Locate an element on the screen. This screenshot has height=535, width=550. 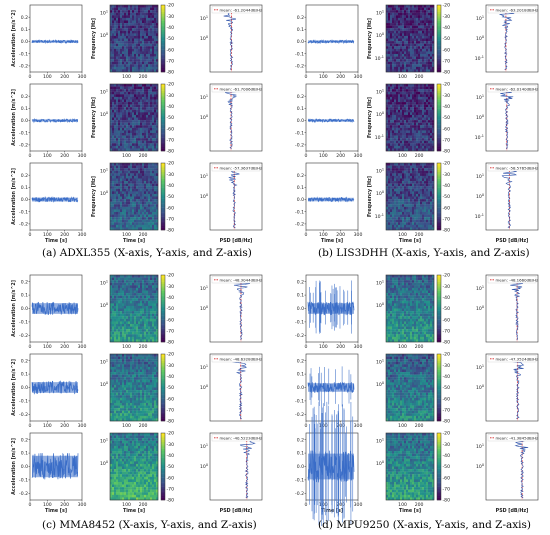
psd-legend-label: mean: -48.3044dB/Hz is located at coordinates (241, 279).